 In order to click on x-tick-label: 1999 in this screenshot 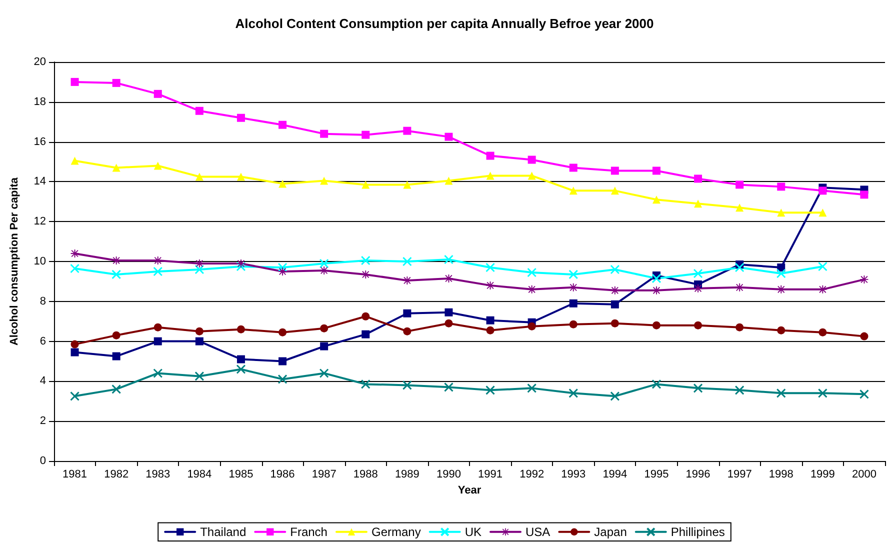, I will do `click(822, 474)`.